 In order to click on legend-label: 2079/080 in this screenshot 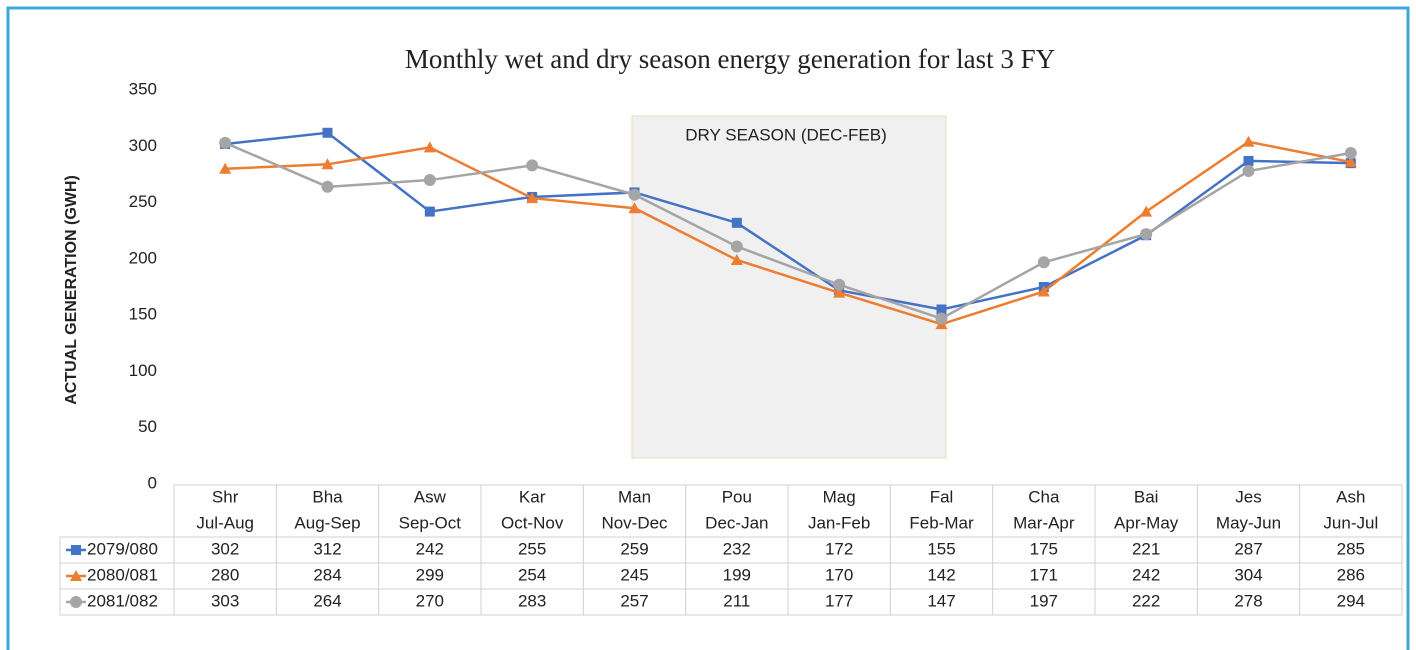, I will do `click(122, 548)`.